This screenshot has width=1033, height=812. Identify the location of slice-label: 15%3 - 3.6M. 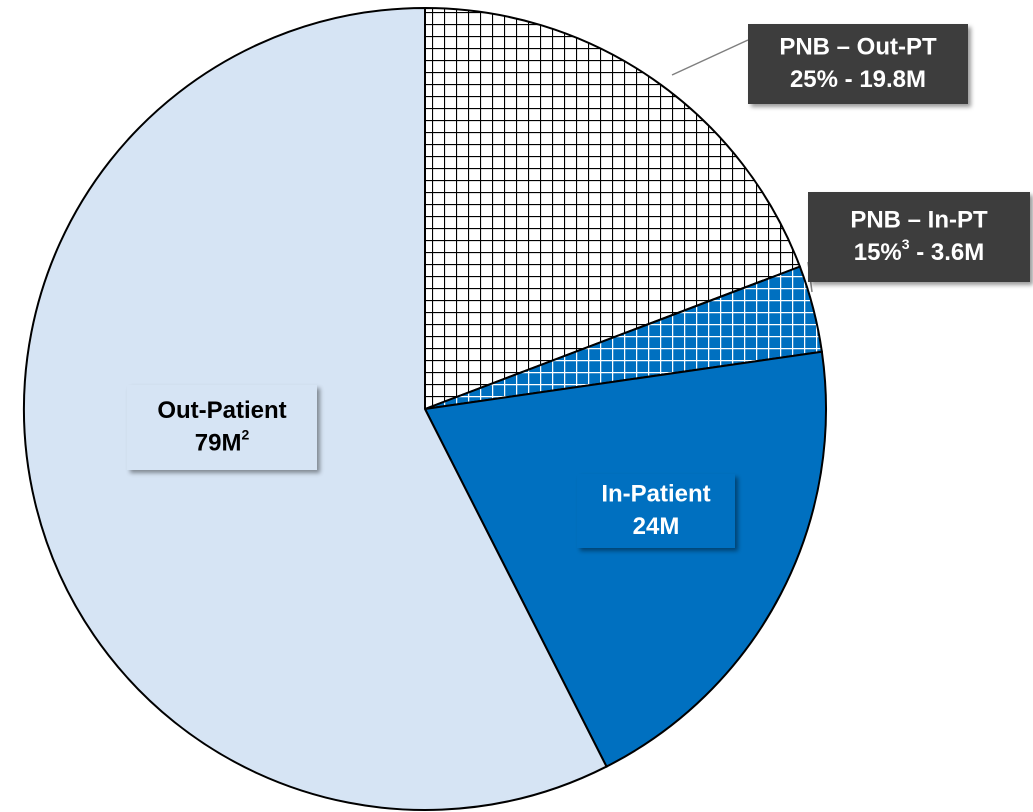
(919, 251).